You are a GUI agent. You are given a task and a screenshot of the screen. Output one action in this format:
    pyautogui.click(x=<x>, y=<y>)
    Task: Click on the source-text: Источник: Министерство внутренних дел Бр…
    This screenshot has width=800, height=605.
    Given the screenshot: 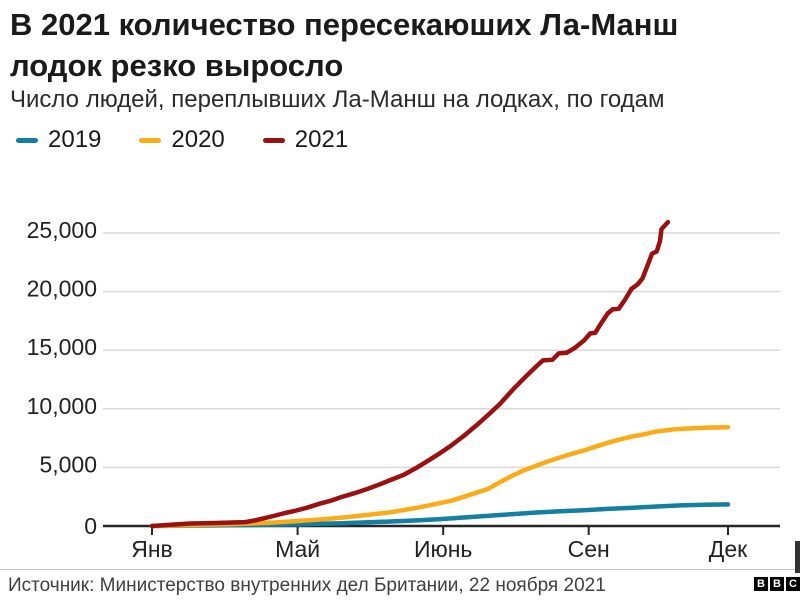 What is the action you would take?
    pyautogui.click(x=307, y=585)
    